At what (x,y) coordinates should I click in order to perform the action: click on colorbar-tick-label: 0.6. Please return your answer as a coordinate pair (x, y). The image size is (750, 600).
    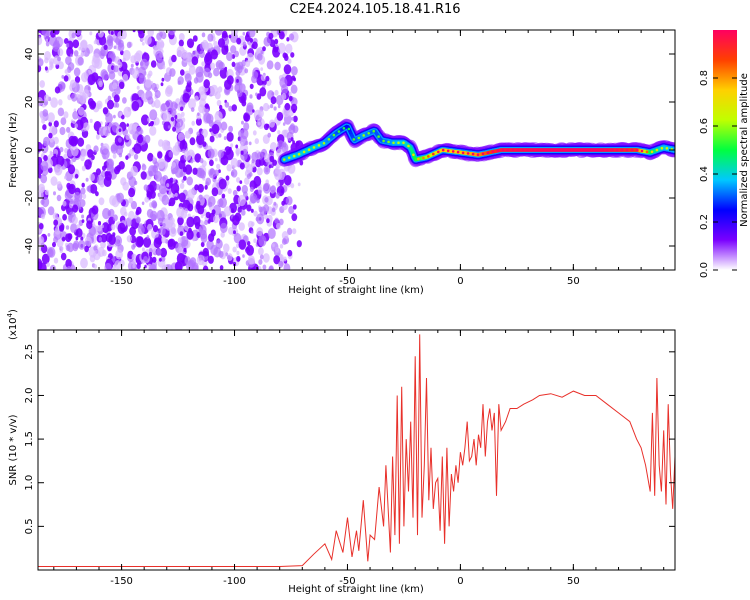
    Looking at the image, I should click on (704, 126).